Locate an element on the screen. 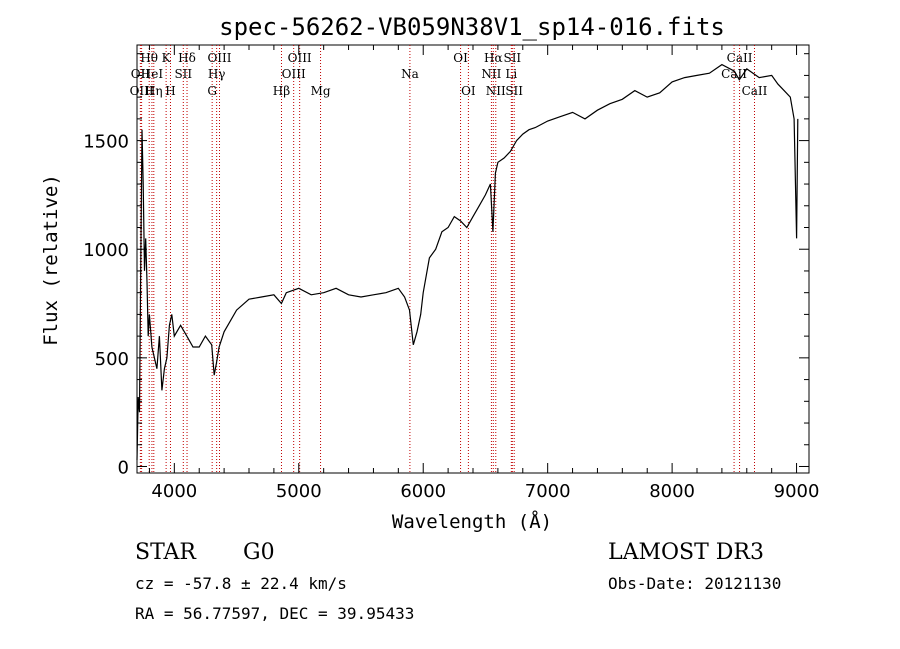 The width and height of the screenshot is (900, 649). line-label-10: Hγ is located at coordinates (217, 74).